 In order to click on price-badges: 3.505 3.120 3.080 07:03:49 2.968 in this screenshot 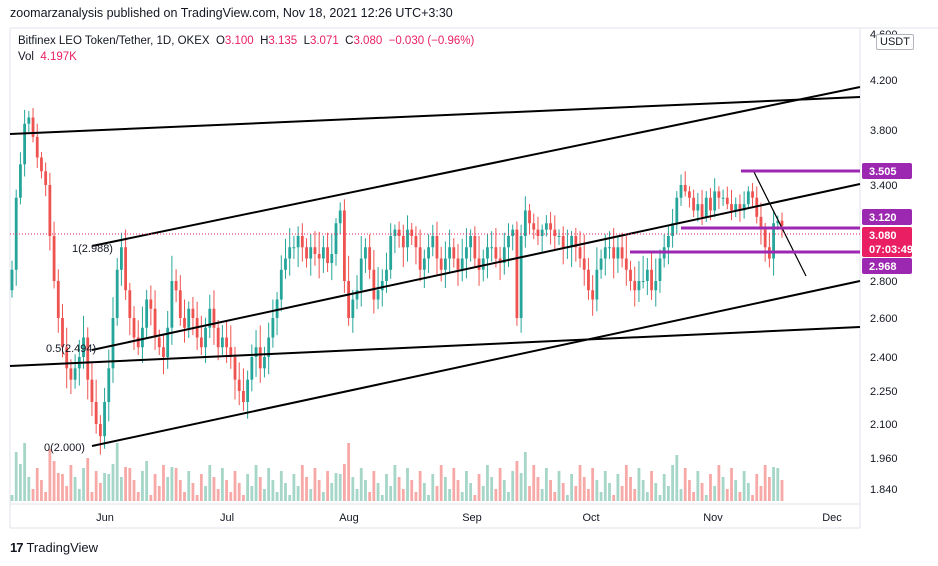, I will do `click(887, 218)`.